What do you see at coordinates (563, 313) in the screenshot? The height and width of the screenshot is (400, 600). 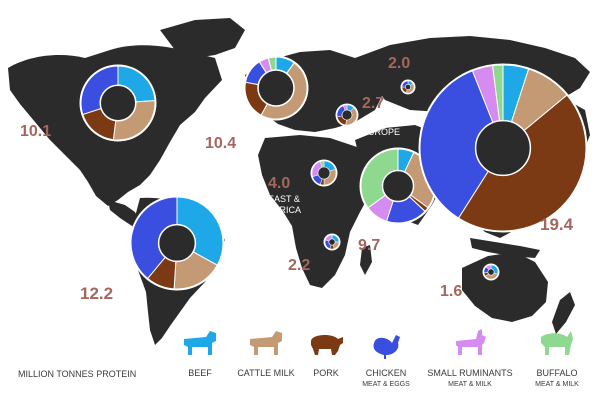 I see `continent-new-zealand` at bounding box center [563, 313].